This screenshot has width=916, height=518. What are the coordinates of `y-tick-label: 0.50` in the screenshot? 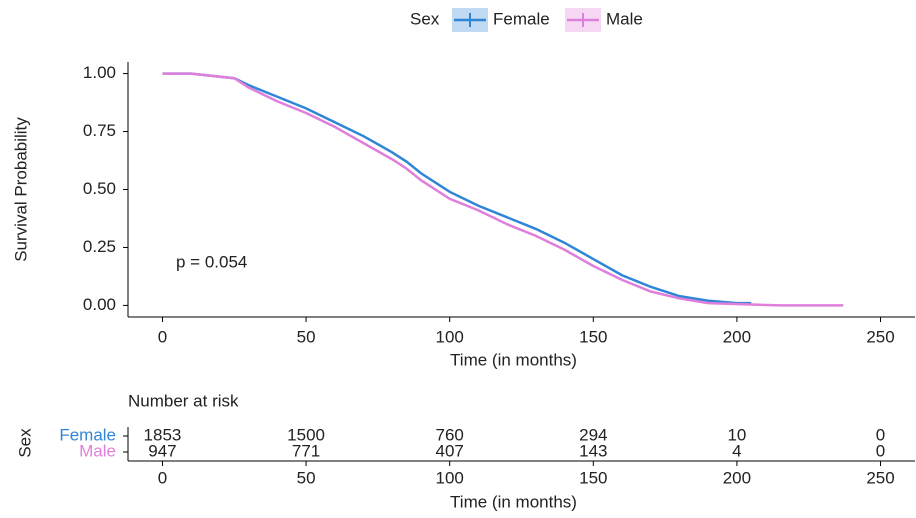 It's located at (99, 188).